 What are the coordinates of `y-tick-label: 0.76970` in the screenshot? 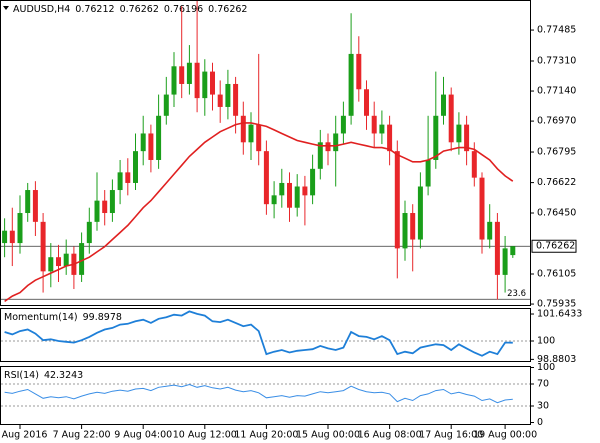 It's located at (556, 121).